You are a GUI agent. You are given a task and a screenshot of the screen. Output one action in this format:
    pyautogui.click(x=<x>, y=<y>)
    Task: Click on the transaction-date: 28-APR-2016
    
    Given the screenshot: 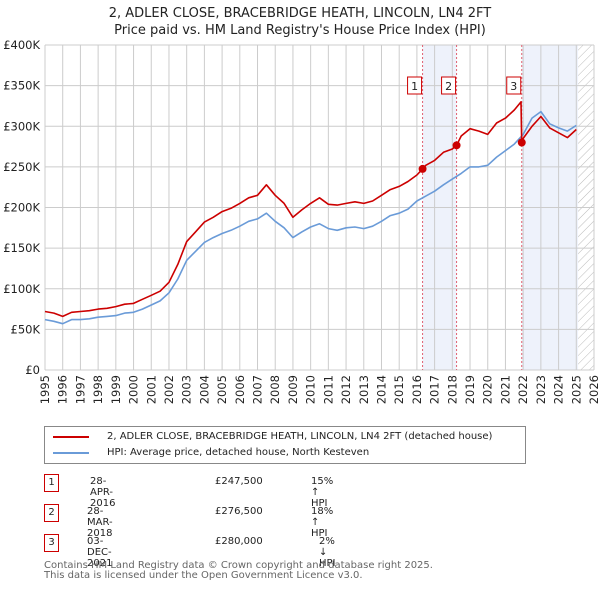 What is the action you would take?
    pyautogui.click(x=103, y=492)
    